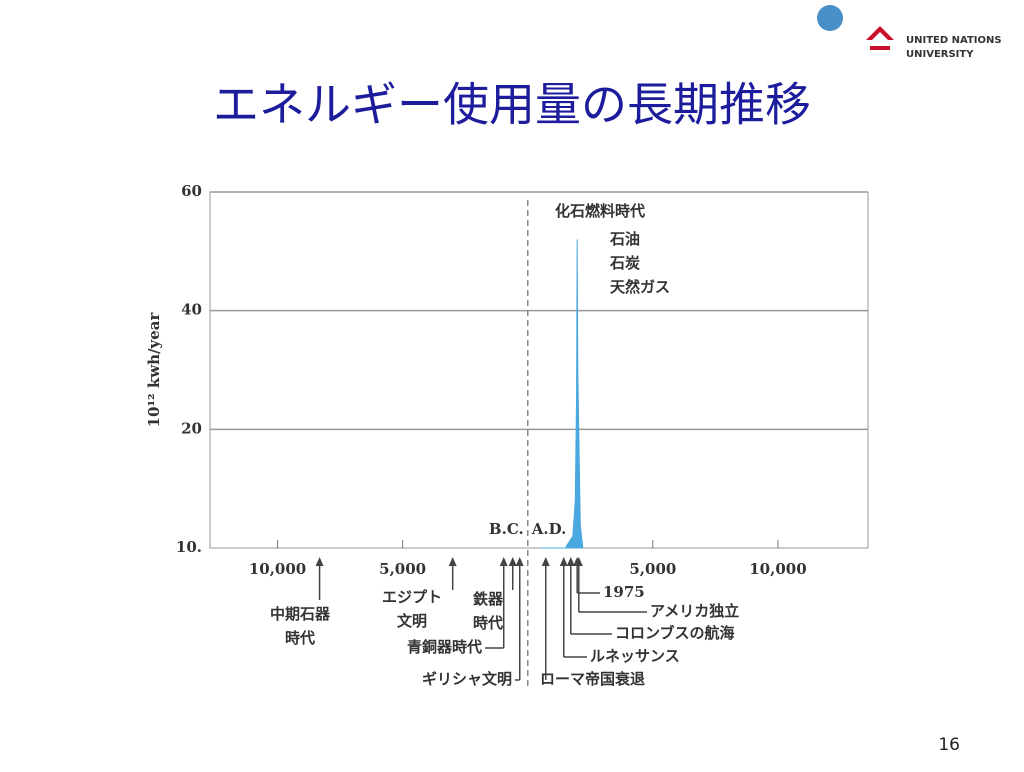 The width and height of the screenshot is (1024, 772). I want to click on series-note: 天然ガス, so click(640, 287).